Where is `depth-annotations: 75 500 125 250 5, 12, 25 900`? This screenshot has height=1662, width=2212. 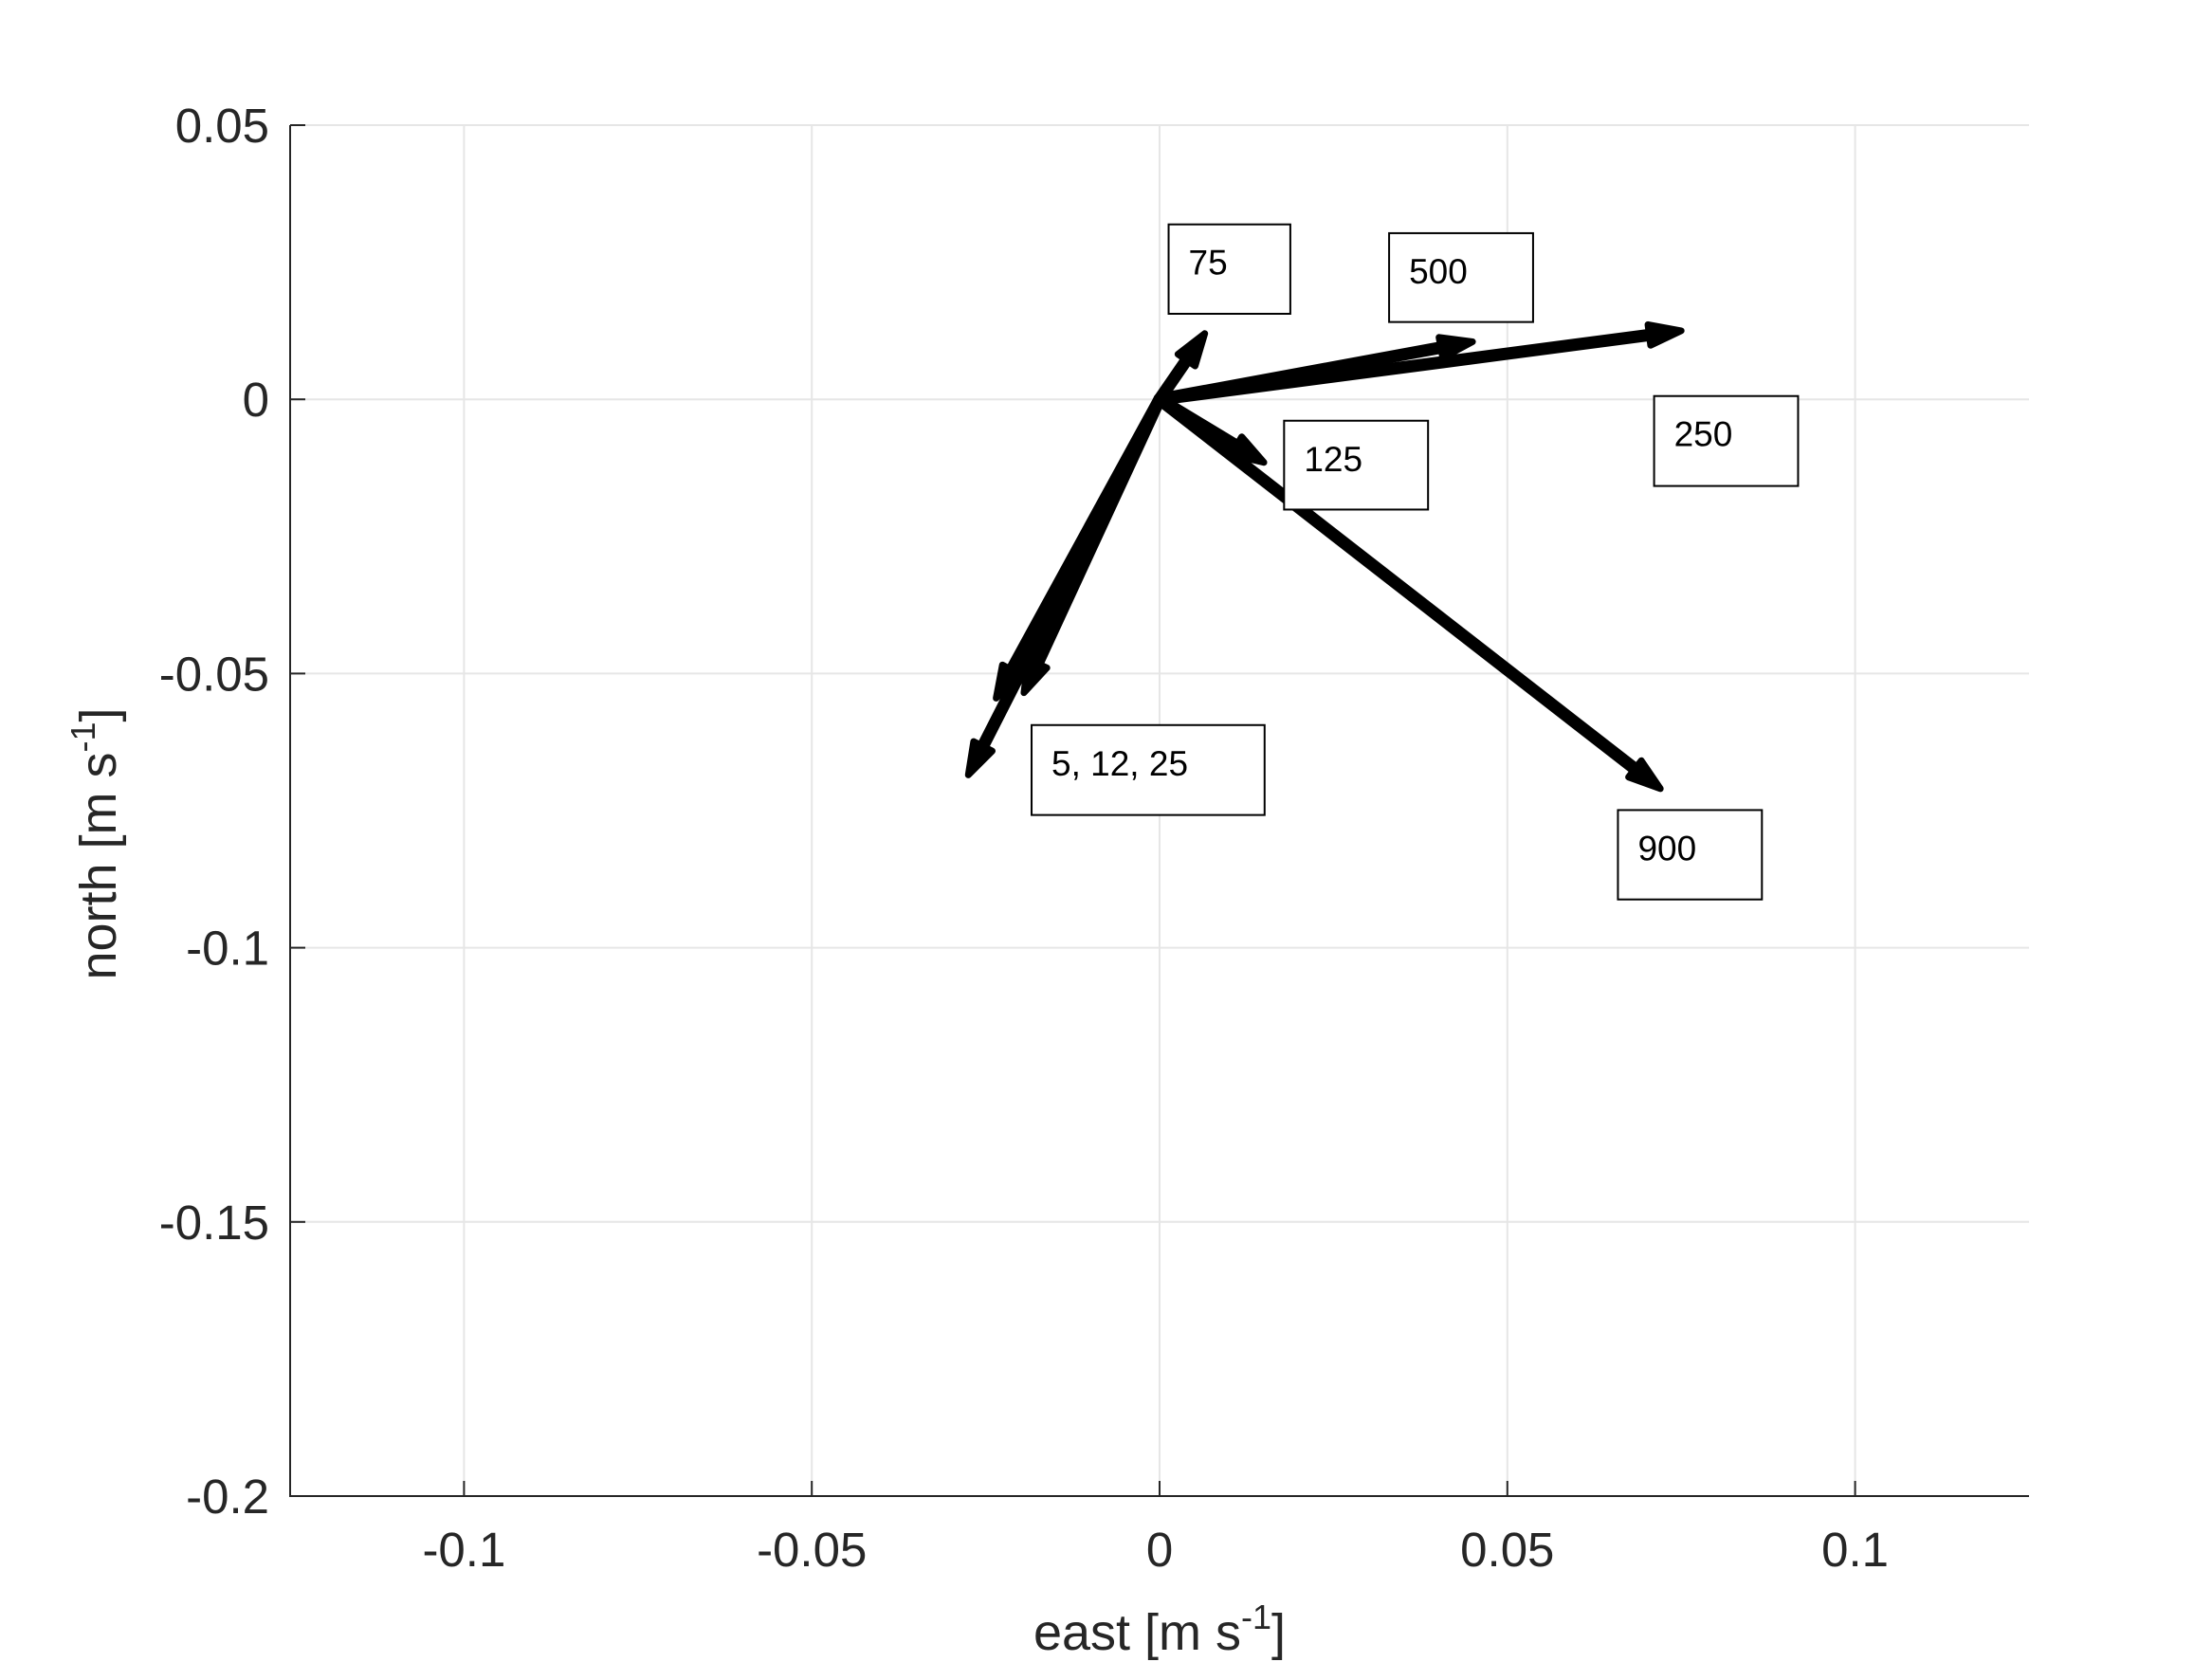
depth-annotations: 75 500 125 250 5, 12, 25 900 is located at coordinates (1415, 562).